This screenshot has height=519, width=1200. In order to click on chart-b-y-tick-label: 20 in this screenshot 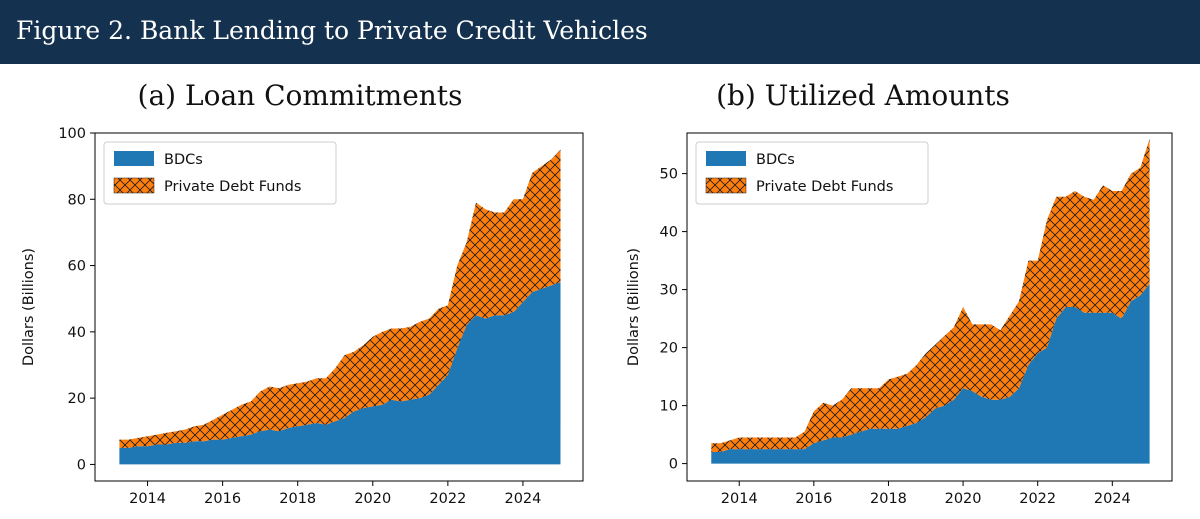, I will do `click(669, 349)`.